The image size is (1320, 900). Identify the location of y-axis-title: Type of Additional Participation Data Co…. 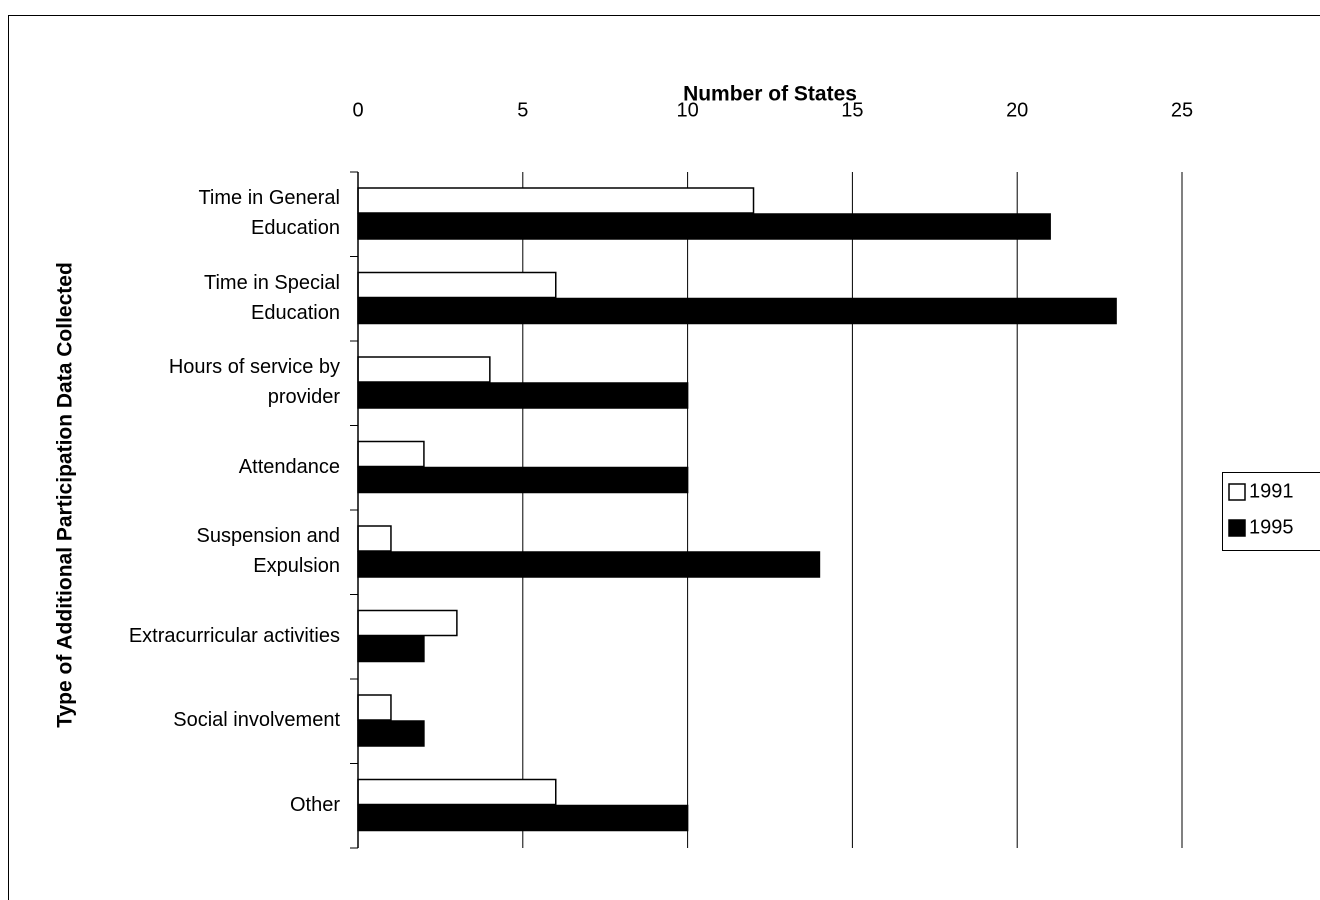
(65, 495).